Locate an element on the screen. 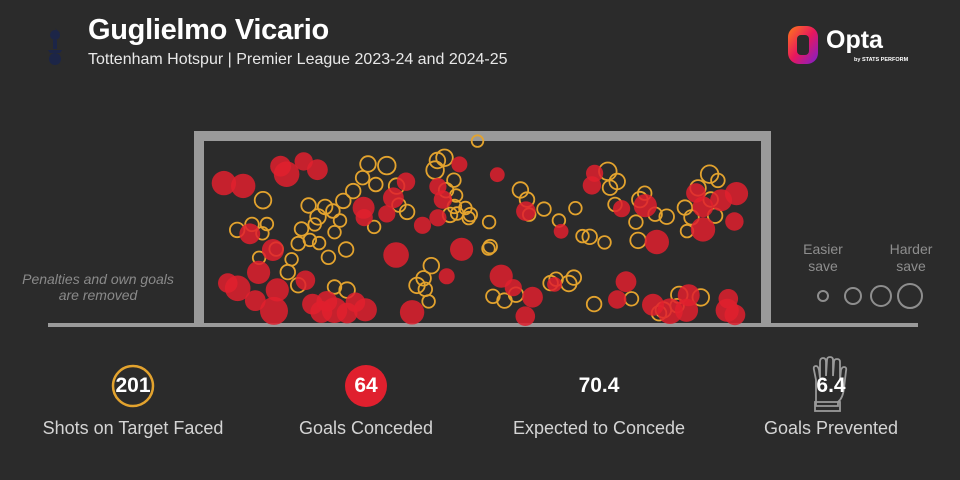 The height and width of the screenshot is (480, 960). brand-name: Opta is located at coordinates (854, 40).